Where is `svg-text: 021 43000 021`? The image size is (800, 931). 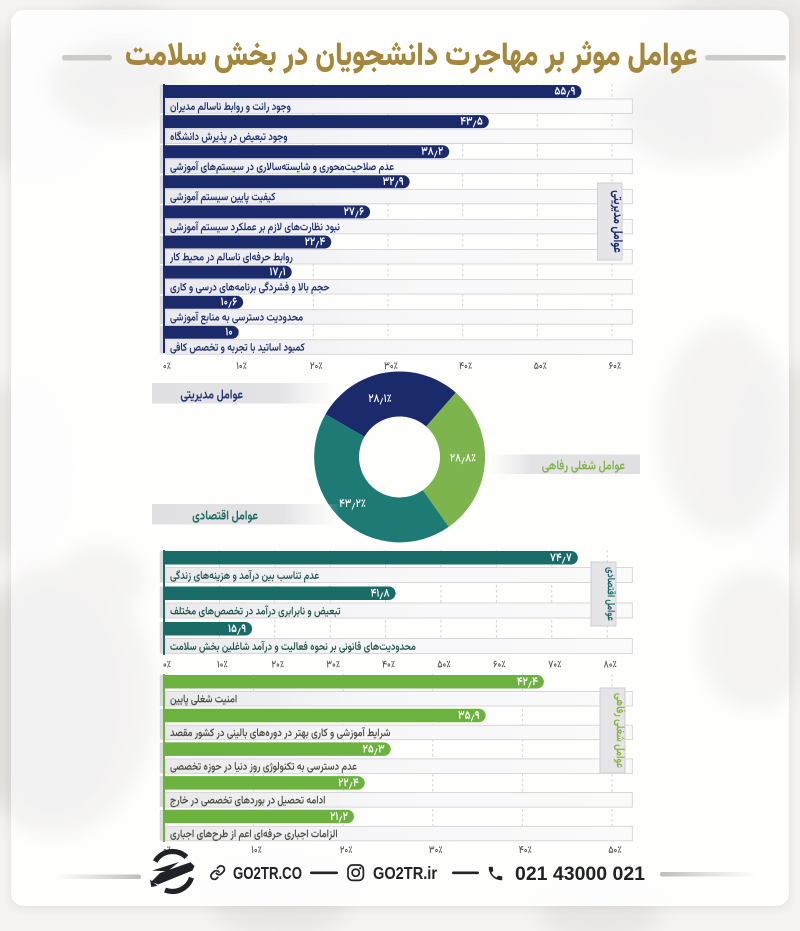
svg-text: 021 43000 021 is located at coordinates (580, 874).